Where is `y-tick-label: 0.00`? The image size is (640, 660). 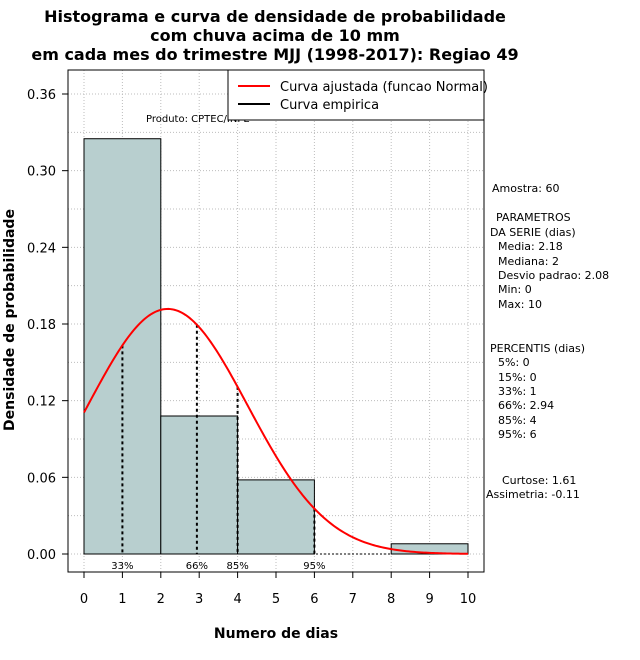
y-tick-label: 0.00 is located at coordinates (41, 555).